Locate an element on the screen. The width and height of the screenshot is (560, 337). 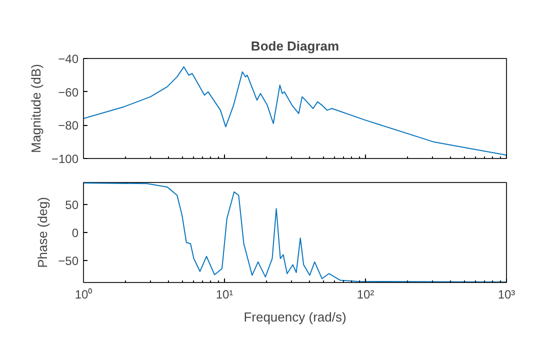
y-tick-label: −80 is located at coordinates (68, 125).